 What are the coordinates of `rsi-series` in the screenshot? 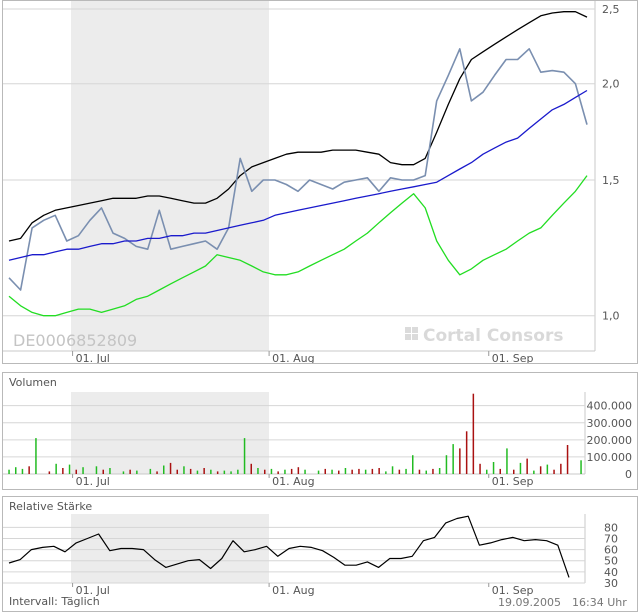 It's located at (289, 546).